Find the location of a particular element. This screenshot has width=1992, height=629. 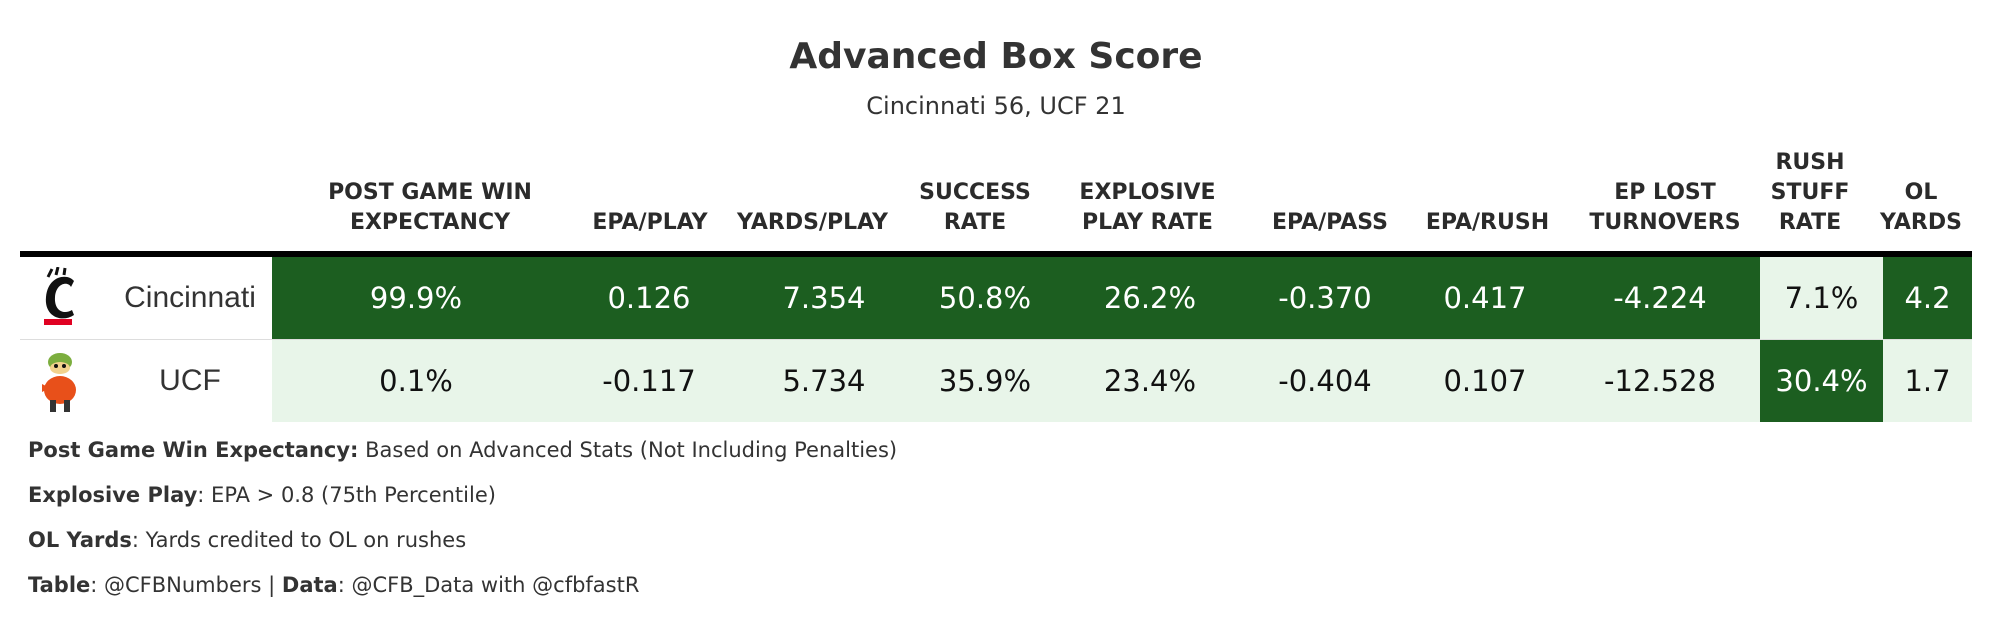

cell-yards-play: 5.734 is located at coordinates (824, 381).